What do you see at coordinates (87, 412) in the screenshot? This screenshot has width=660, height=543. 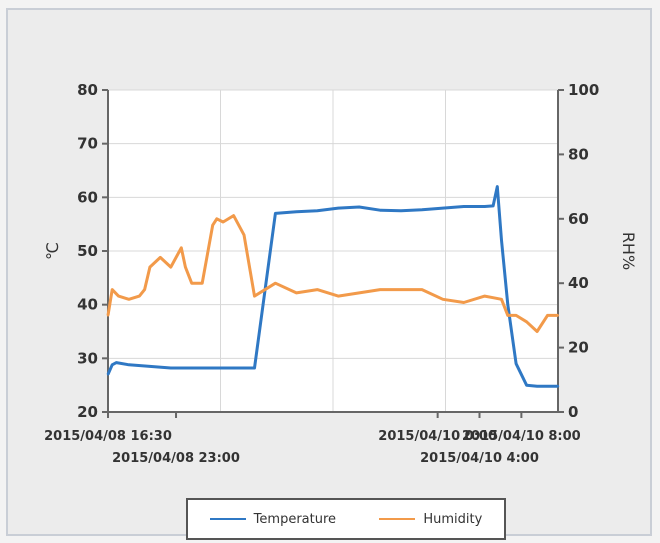 I see `y-left-tick-label-0: 20` at bounding box center [87, 412].